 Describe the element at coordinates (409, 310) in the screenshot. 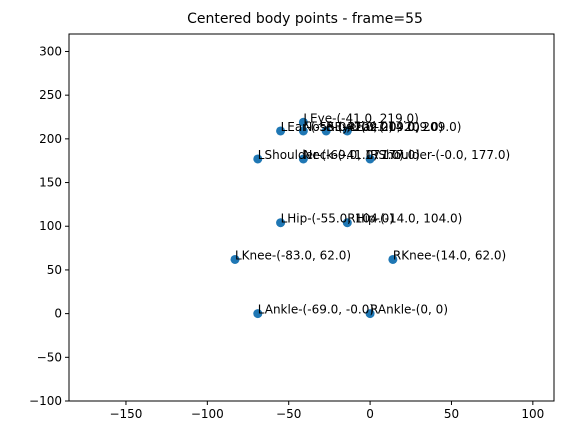

I see `point-label-rankle: RAnkle-(0, 0)` at that location.